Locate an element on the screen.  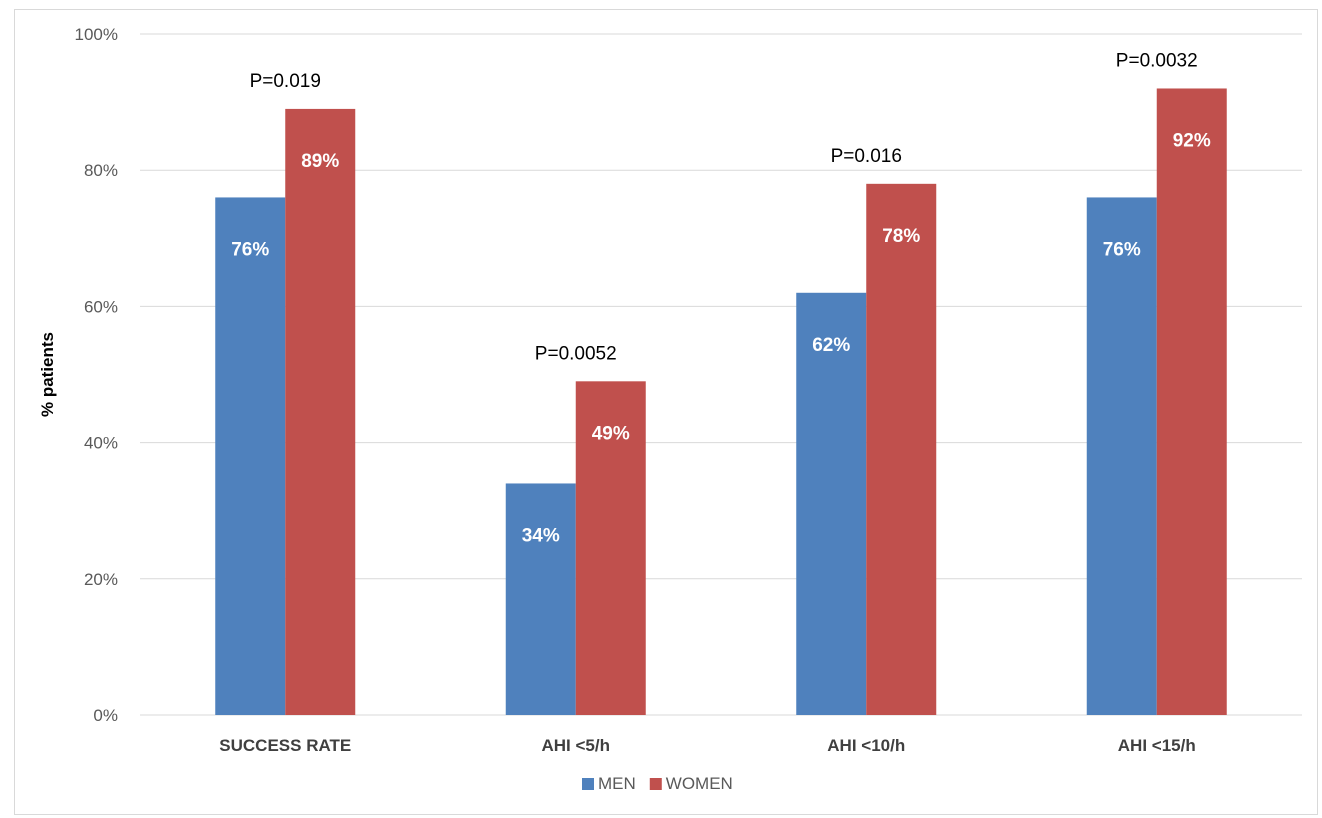
y-tick-label: 60% is located at coordinates (101, 306).